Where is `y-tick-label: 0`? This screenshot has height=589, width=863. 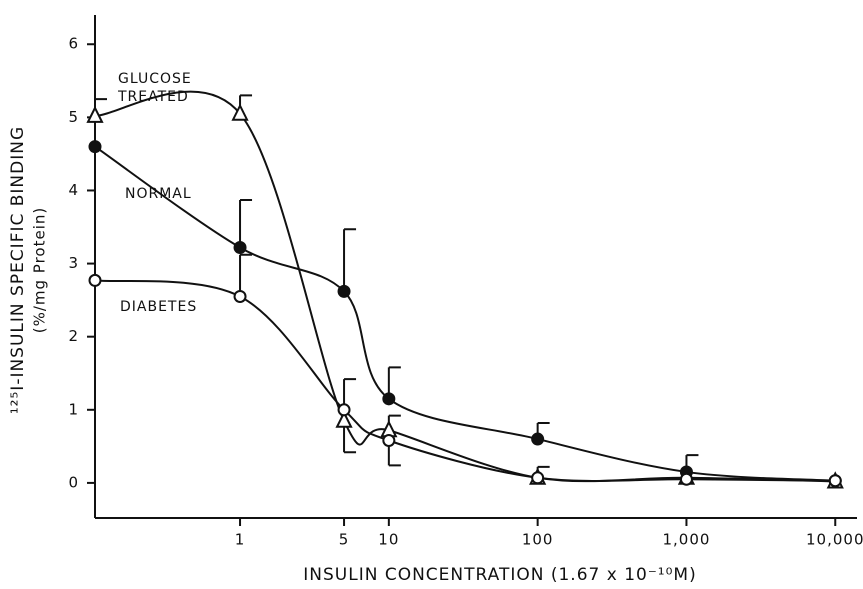 y-tick-label: 0 is located at coordinates (73, 482).